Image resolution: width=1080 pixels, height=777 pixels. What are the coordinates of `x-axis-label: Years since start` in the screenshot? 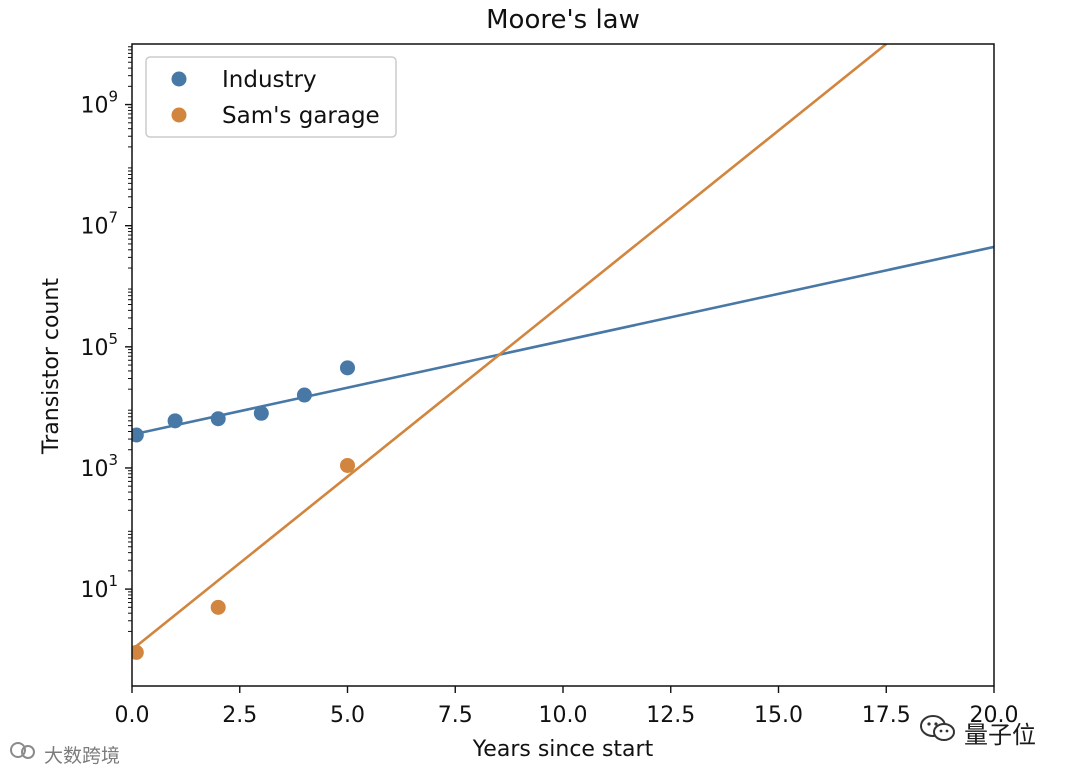 It's located at (563, 749).